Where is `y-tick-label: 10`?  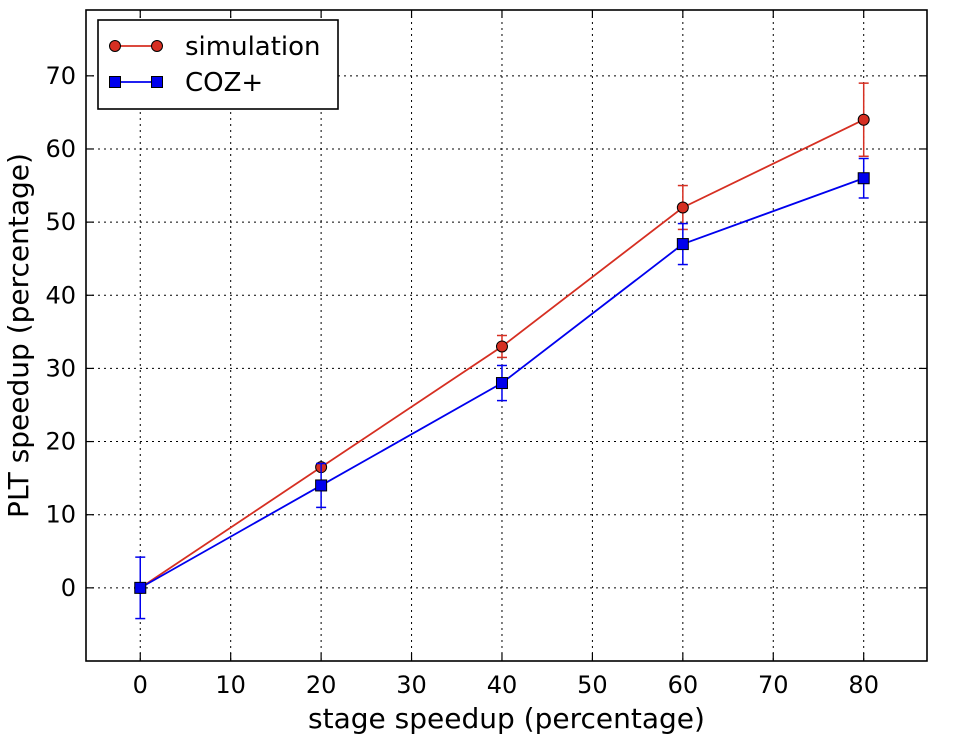 y-tick-label: 10 is located at coordinates (60, 515).